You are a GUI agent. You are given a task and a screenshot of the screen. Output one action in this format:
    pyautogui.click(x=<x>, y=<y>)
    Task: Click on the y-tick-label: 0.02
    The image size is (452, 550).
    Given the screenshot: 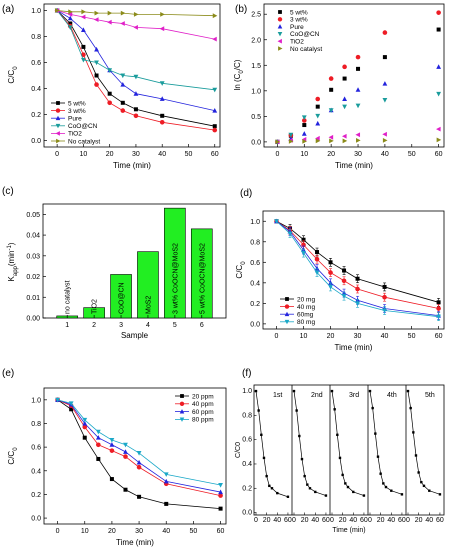 What is the action you would take?
    pyautogui.click(x=33, y=277)
    